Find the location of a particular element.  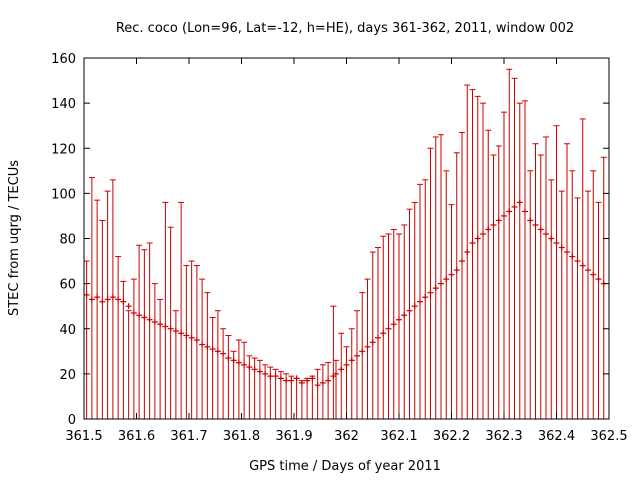

y-tick-label: 160 is located at coordinates (63, 59).